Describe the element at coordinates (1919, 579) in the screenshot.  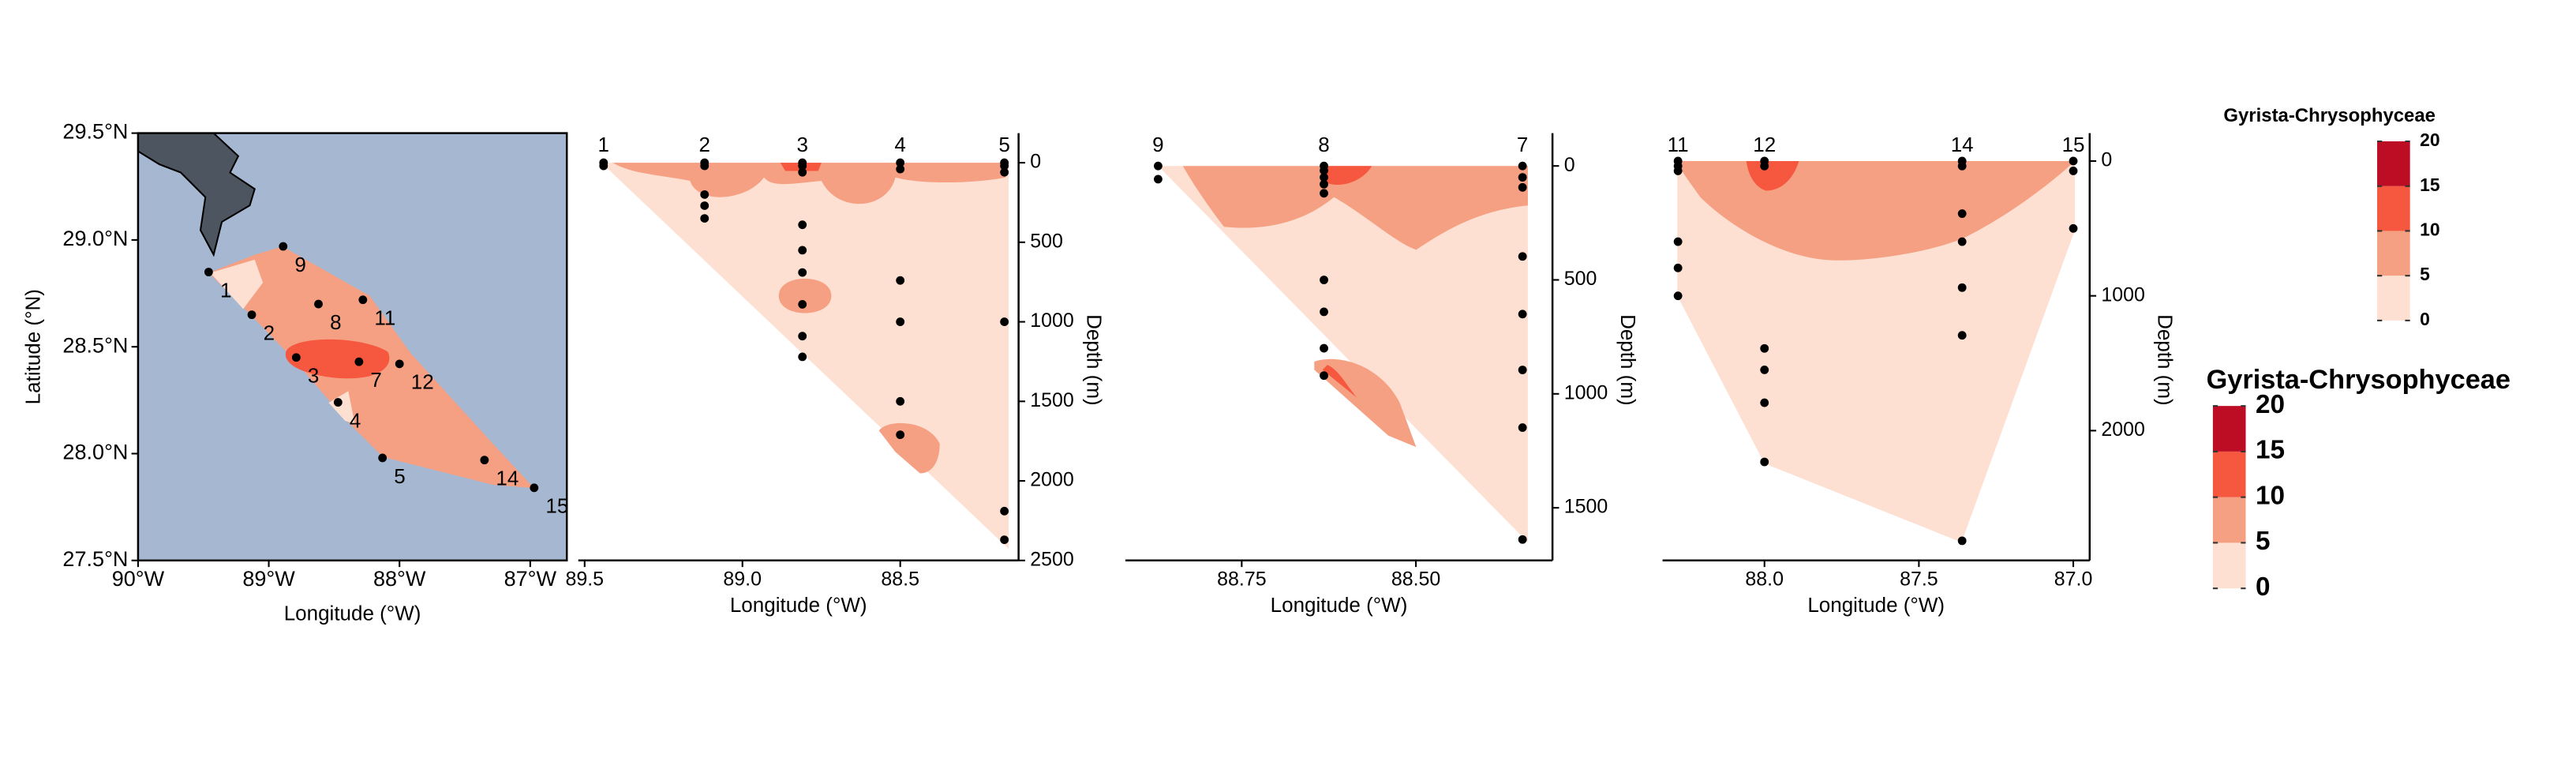
I see `x-tick-label: 87.5` at that location.